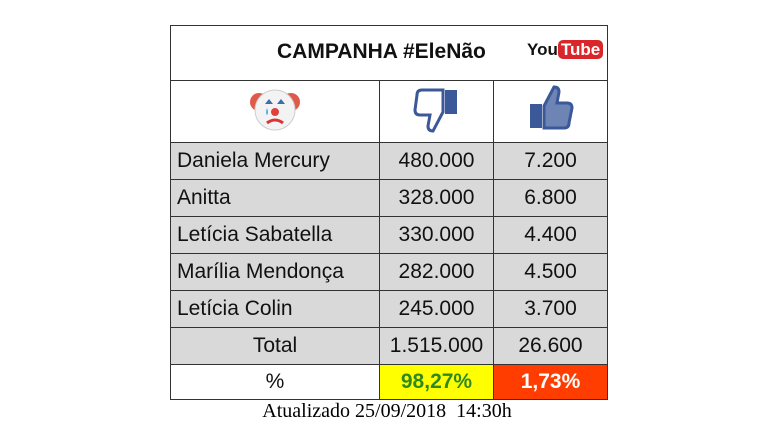 The height and width of the screenshot is (435, 774). I want to click on value-cell: 245.000, so click(436, 309).